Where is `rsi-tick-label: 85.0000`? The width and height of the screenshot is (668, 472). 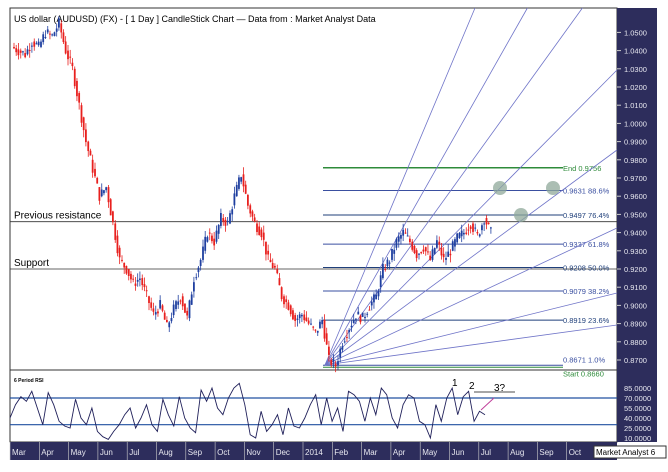
rsi-tick-label: 85.0000 is located at coordinates (637, 388).